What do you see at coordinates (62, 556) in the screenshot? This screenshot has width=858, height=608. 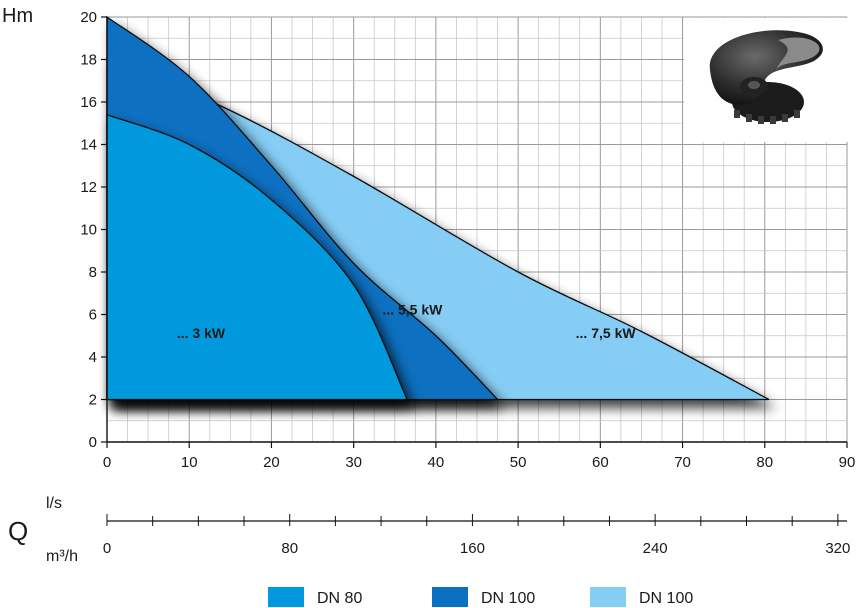 I see `x-unit-secondary: m³/h` at bounding box center [62, 556].